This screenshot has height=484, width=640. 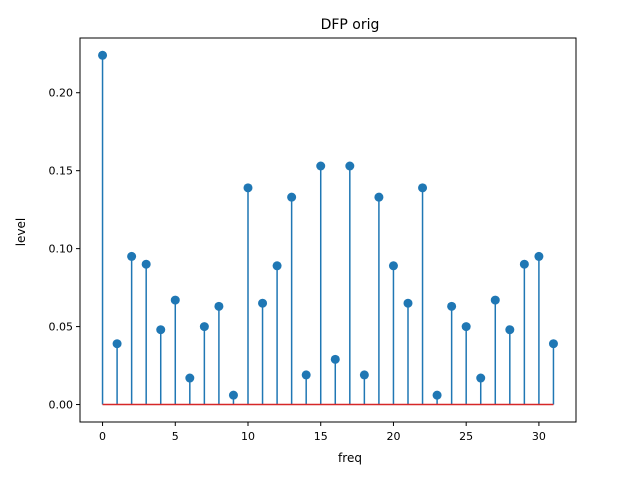 What do you see at coordinates (61, 249) in the screenshot?
I see `y-tick-label: 0.10` at bounding box center [61, 249].